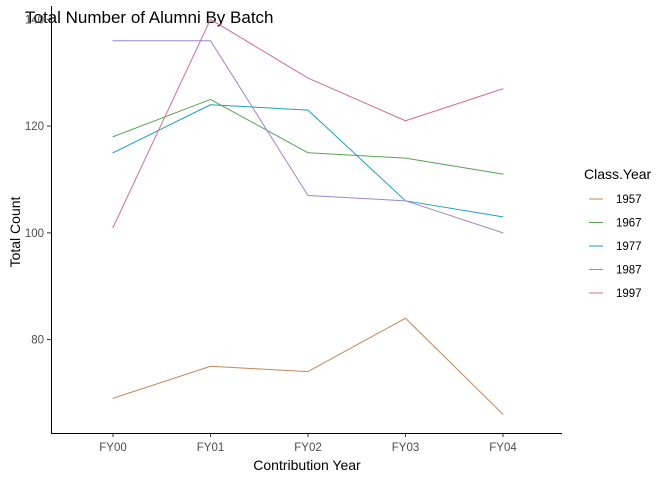  I want to click on y-tick-label: 120, so click(34, 127).